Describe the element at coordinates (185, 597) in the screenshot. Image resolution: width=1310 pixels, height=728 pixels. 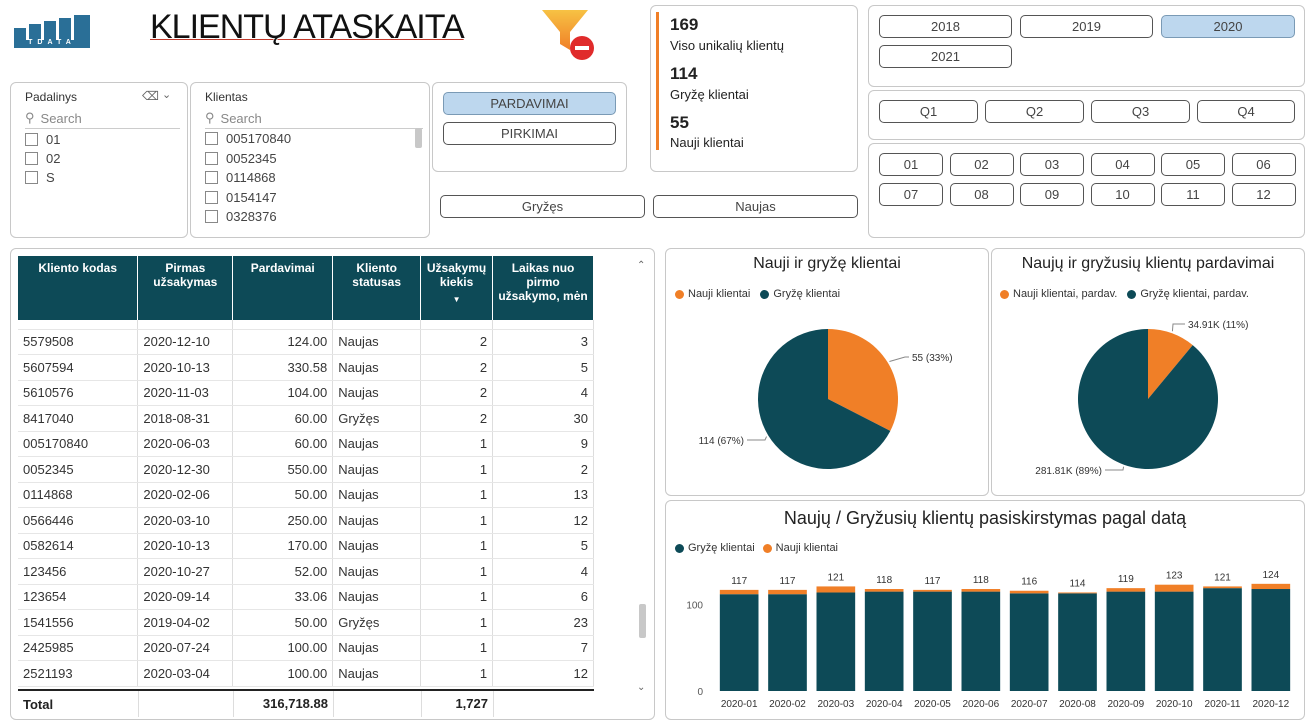
I see `table-cell: 2020-09-14` at that location.